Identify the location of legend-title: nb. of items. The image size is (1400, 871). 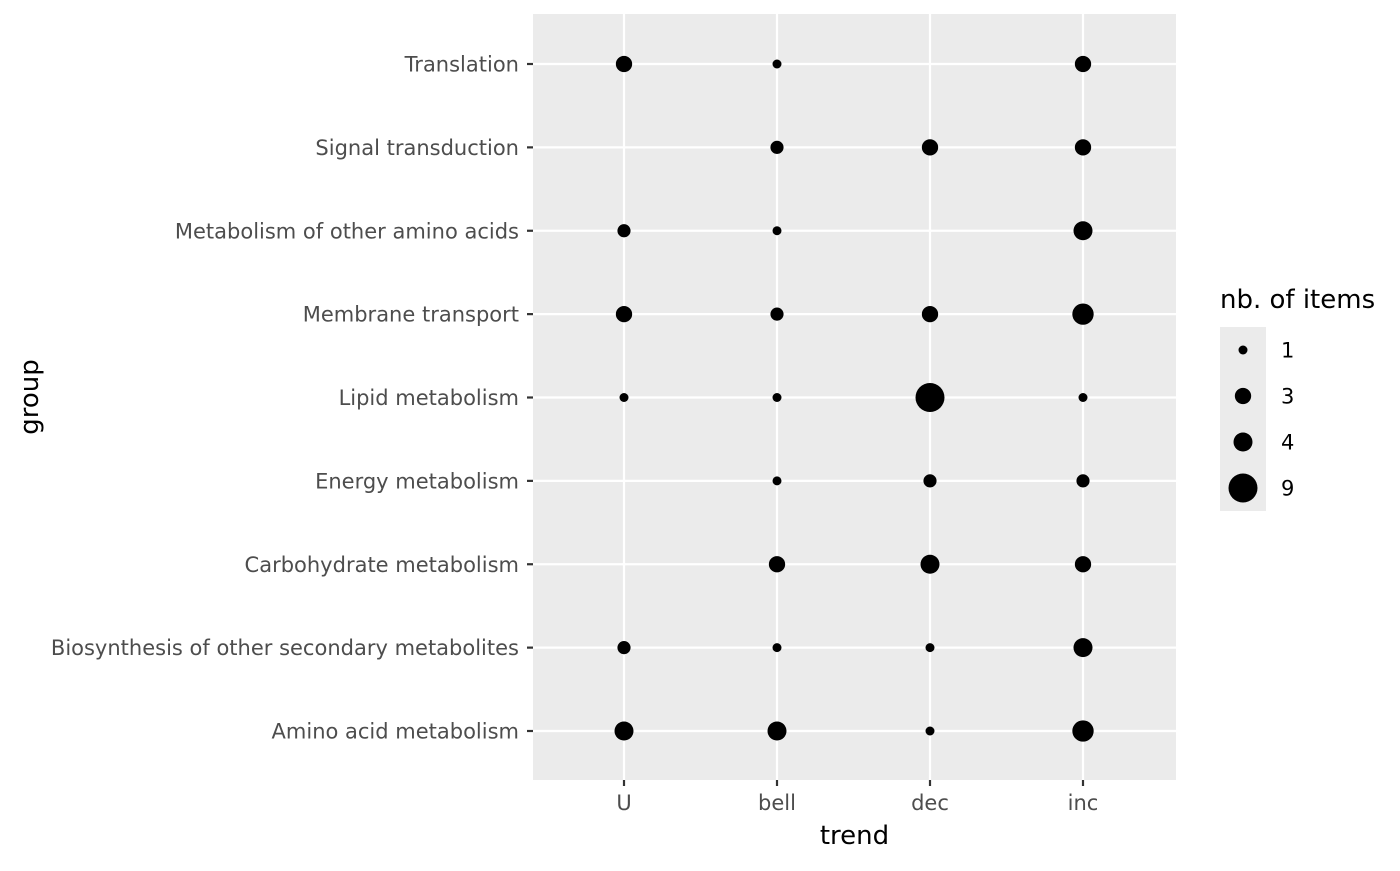
(1297, 300).